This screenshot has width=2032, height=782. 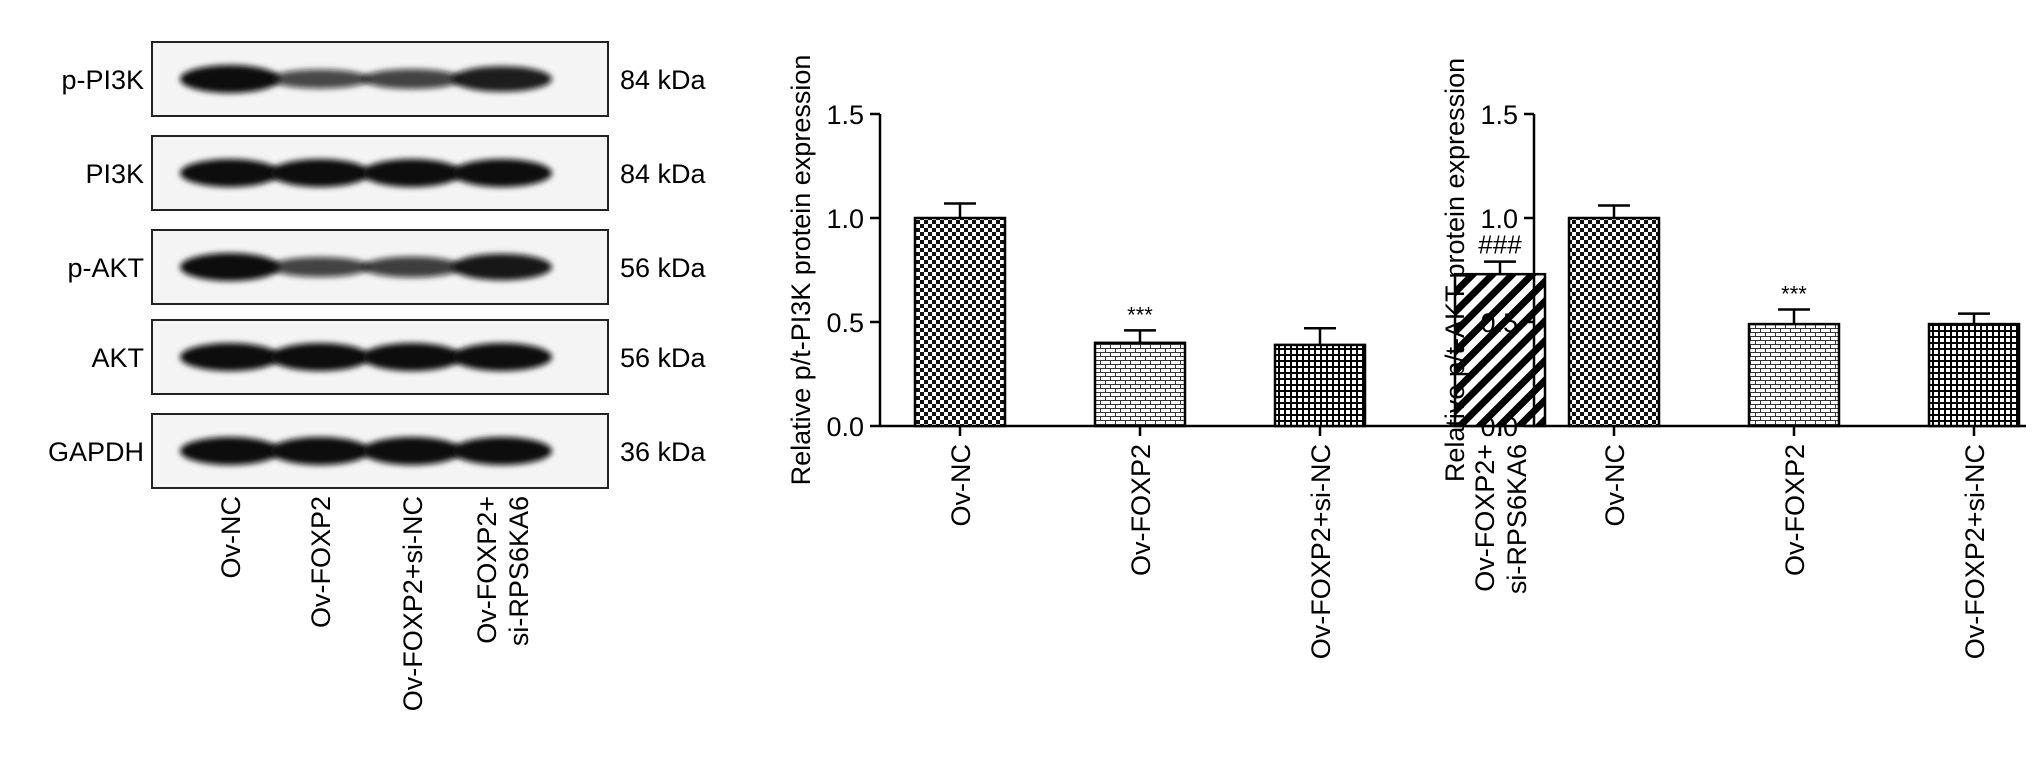 I want to click on blot-row-pi3k: PI3K 84 kDa, so click(x=396, y=173).